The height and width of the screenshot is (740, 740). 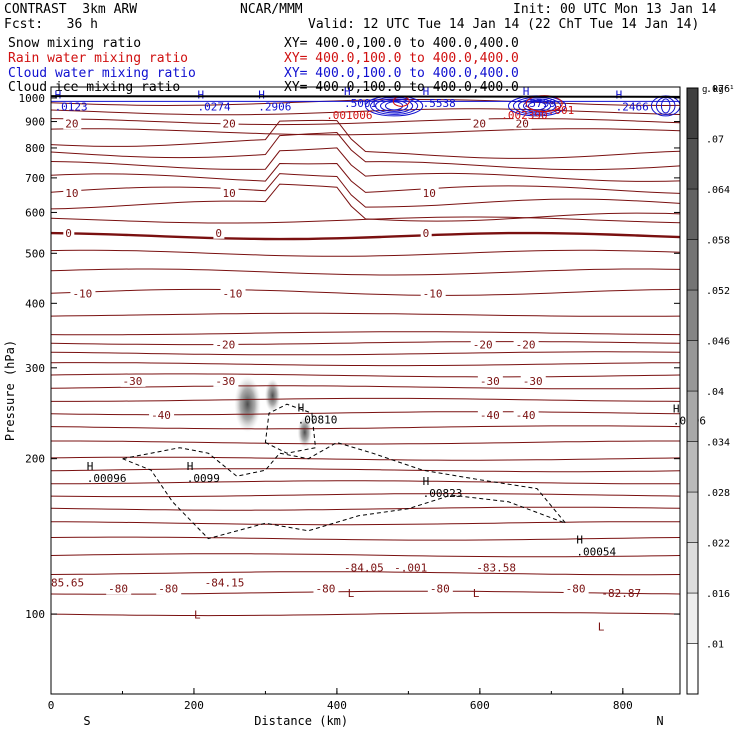 I want to click on x-tick-label: 0, so click(x=51, y=705).